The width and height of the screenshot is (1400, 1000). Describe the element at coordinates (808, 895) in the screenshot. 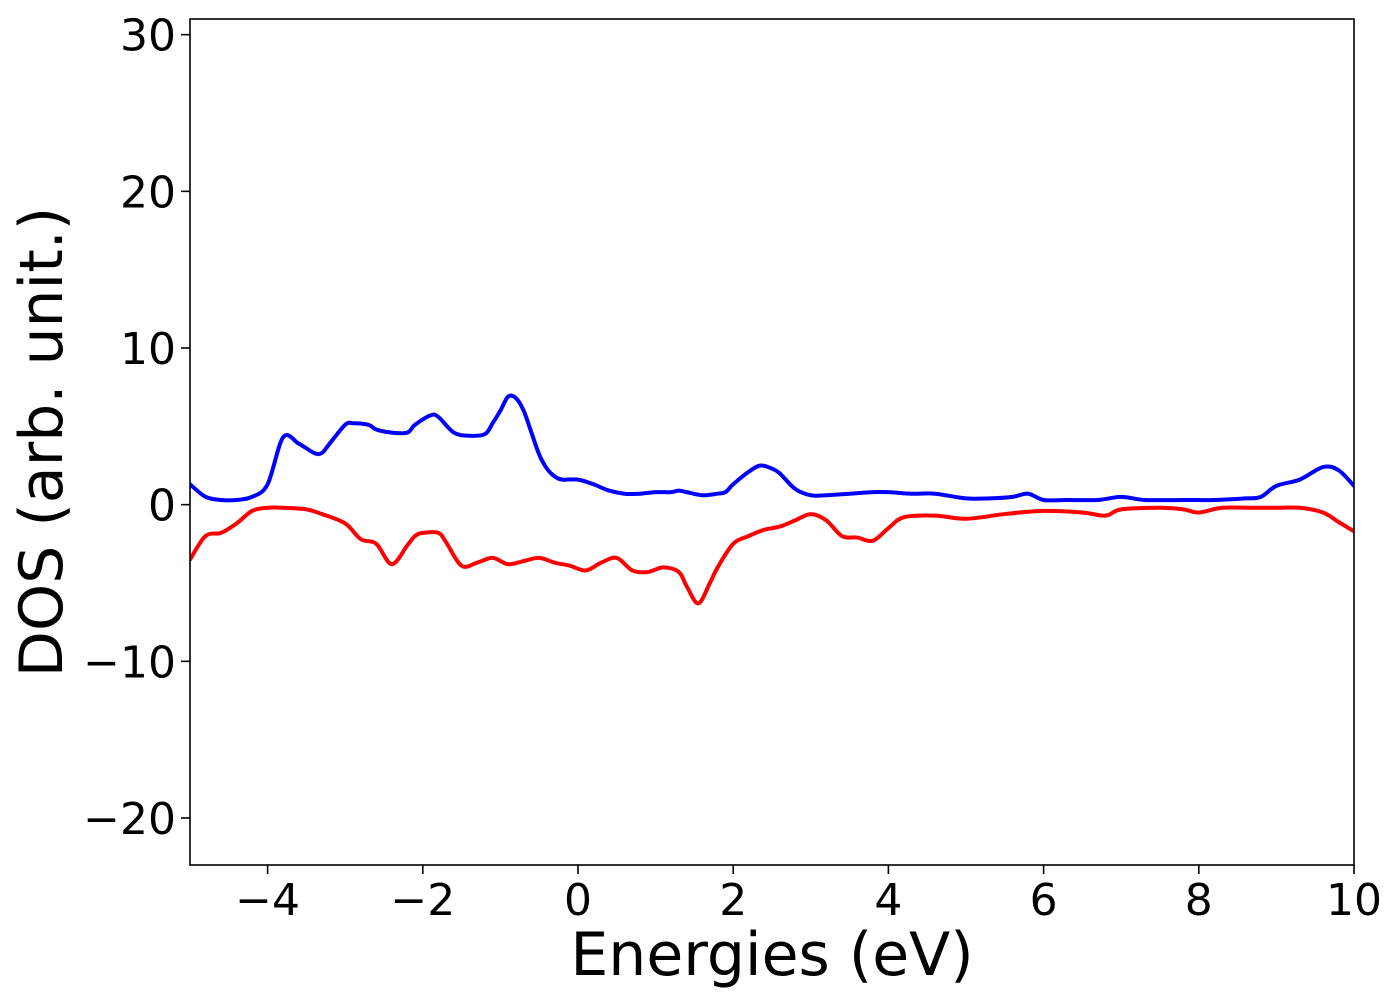

I see `x-axis-ticks: −4 −2 0 2 4 6 8 10` at that location.